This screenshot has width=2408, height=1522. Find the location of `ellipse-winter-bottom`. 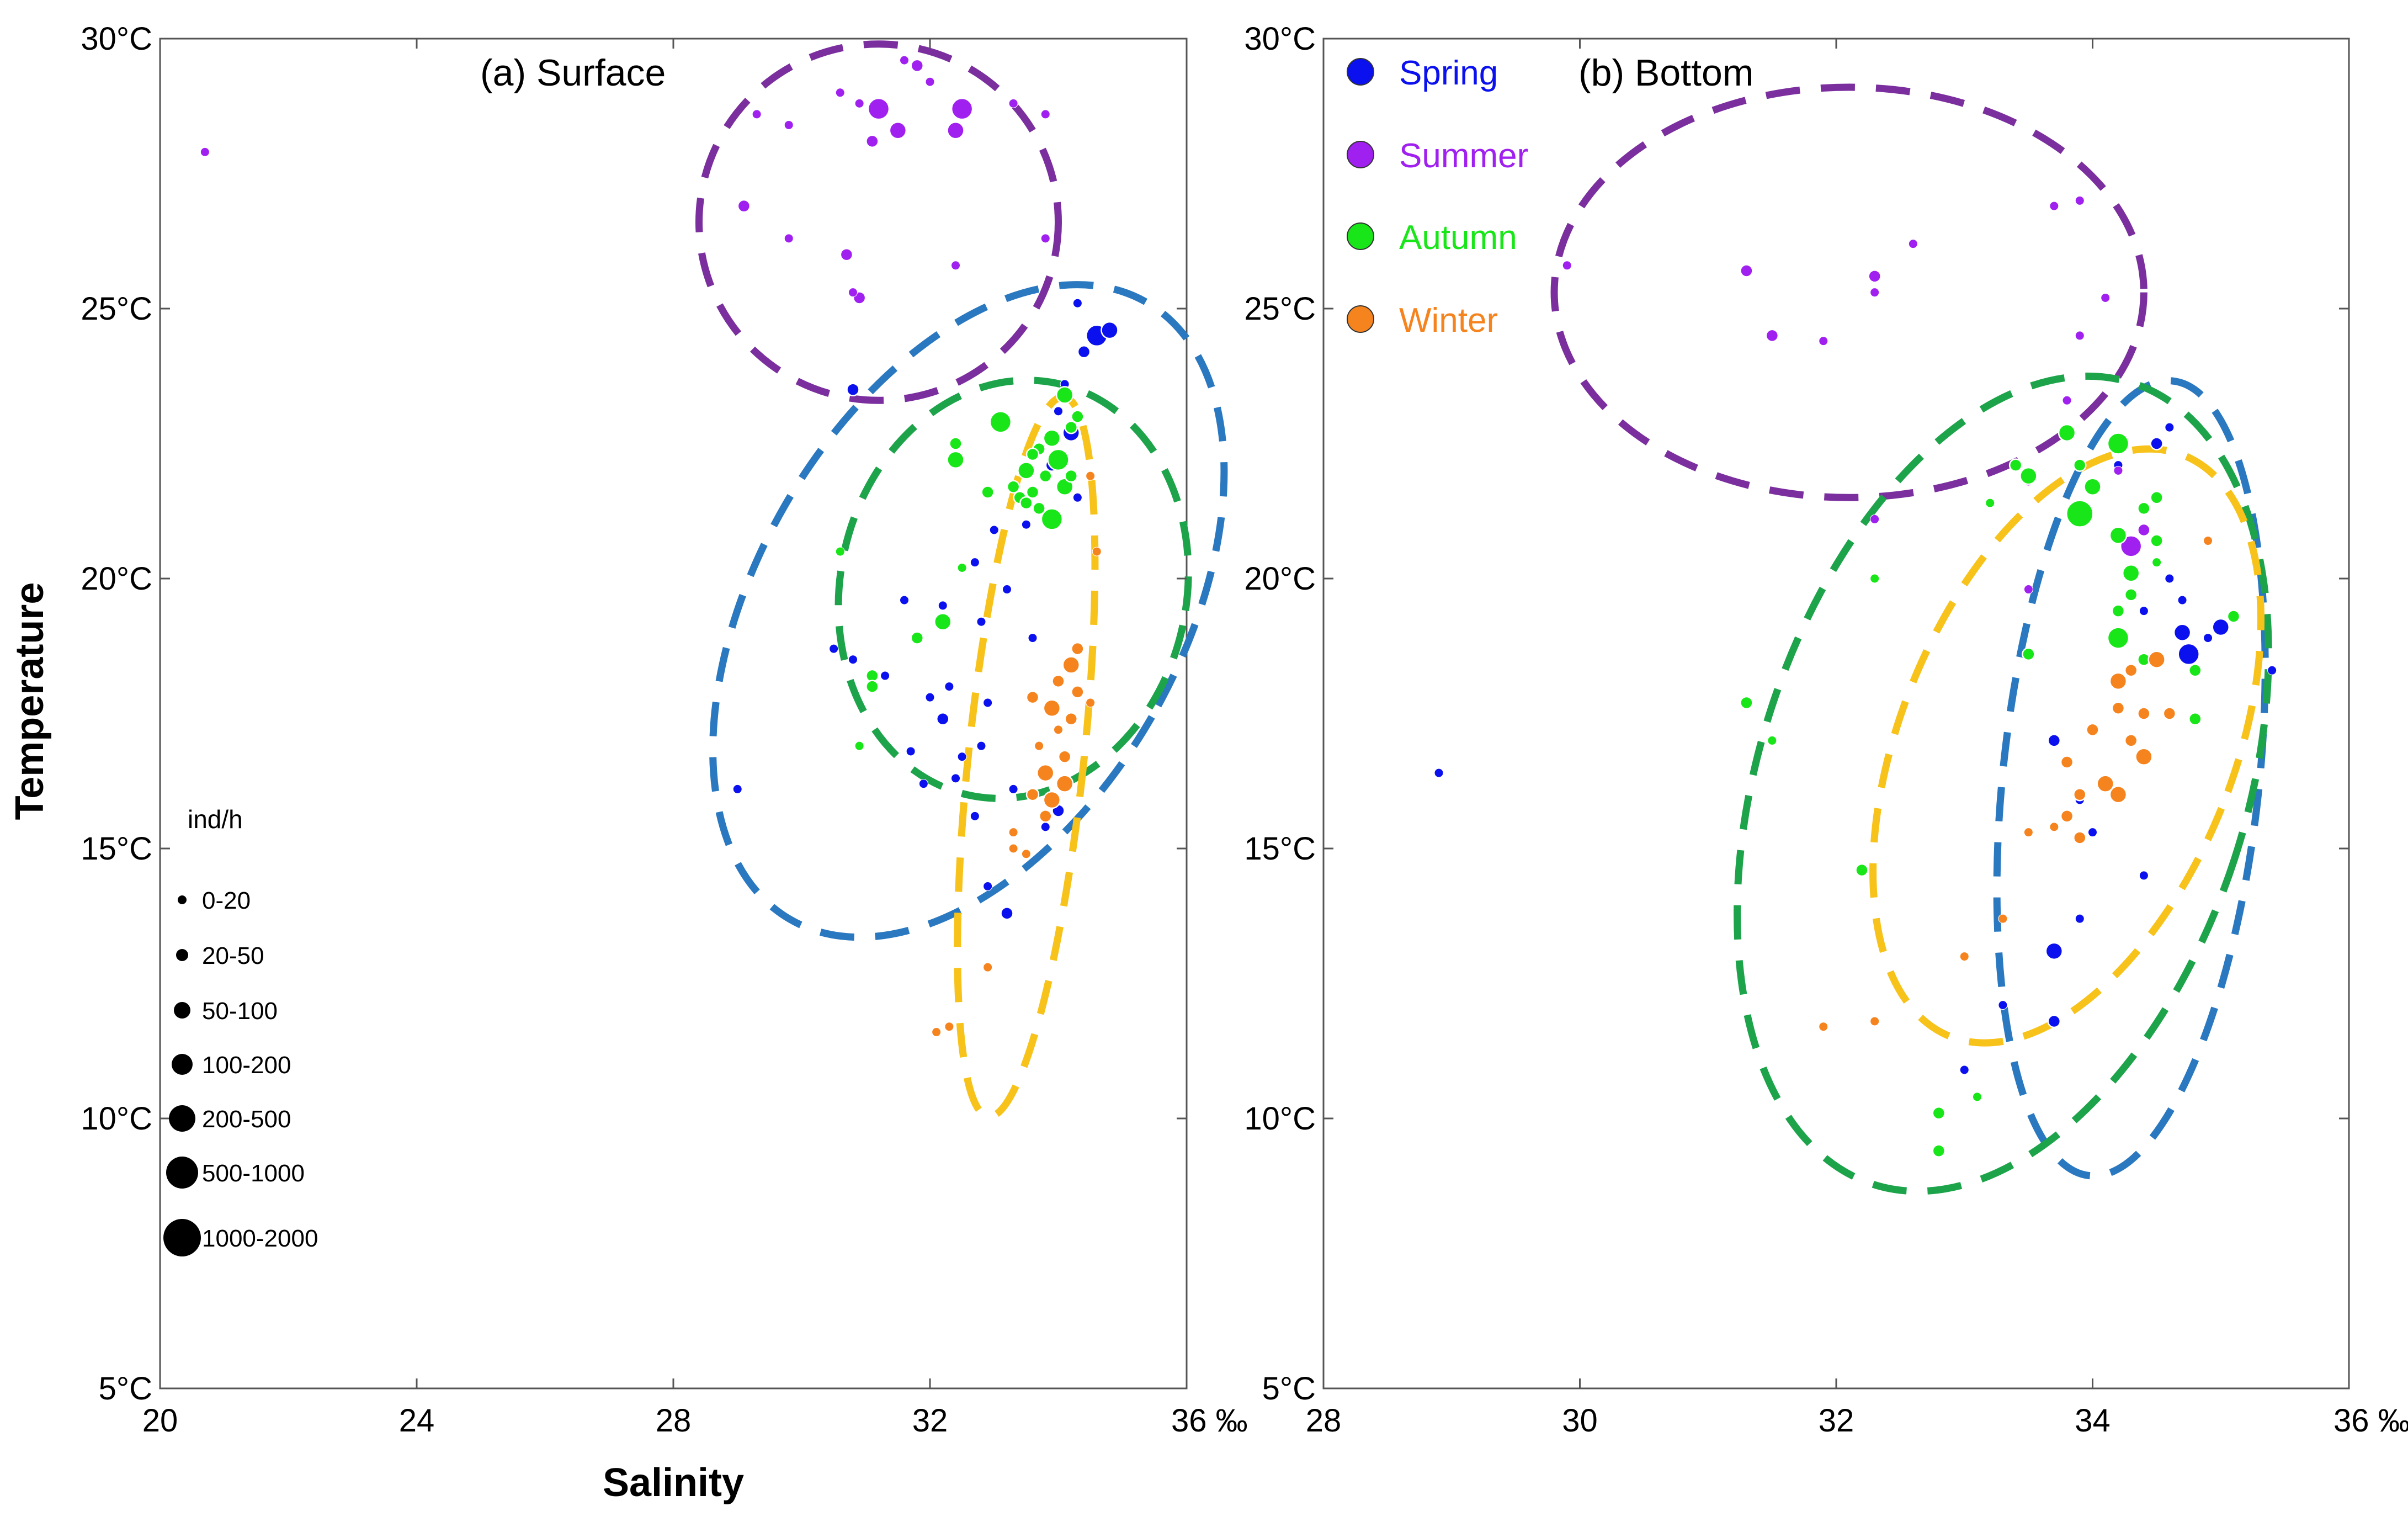

ellipse-winter-bottom is located at coordinates (2067, 746).